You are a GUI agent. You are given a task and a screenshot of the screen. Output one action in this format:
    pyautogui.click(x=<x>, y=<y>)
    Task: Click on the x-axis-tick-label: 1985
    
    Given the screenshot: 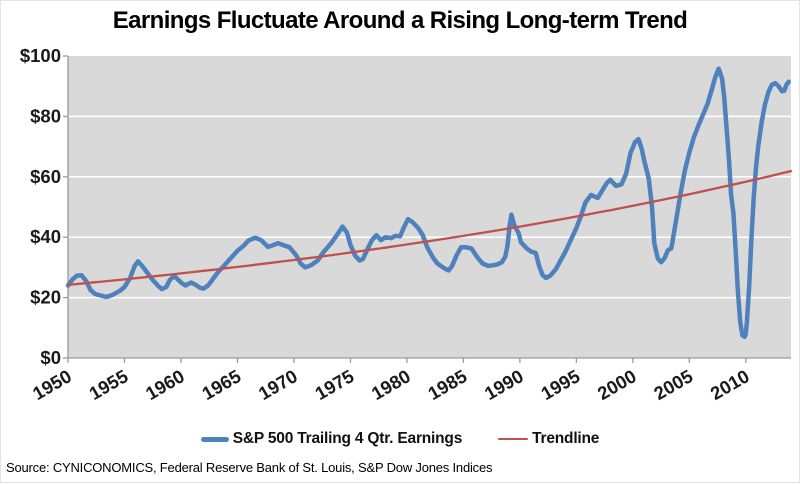 What is the action you would take?
    pyautogui.click(x=447, y=384)
    